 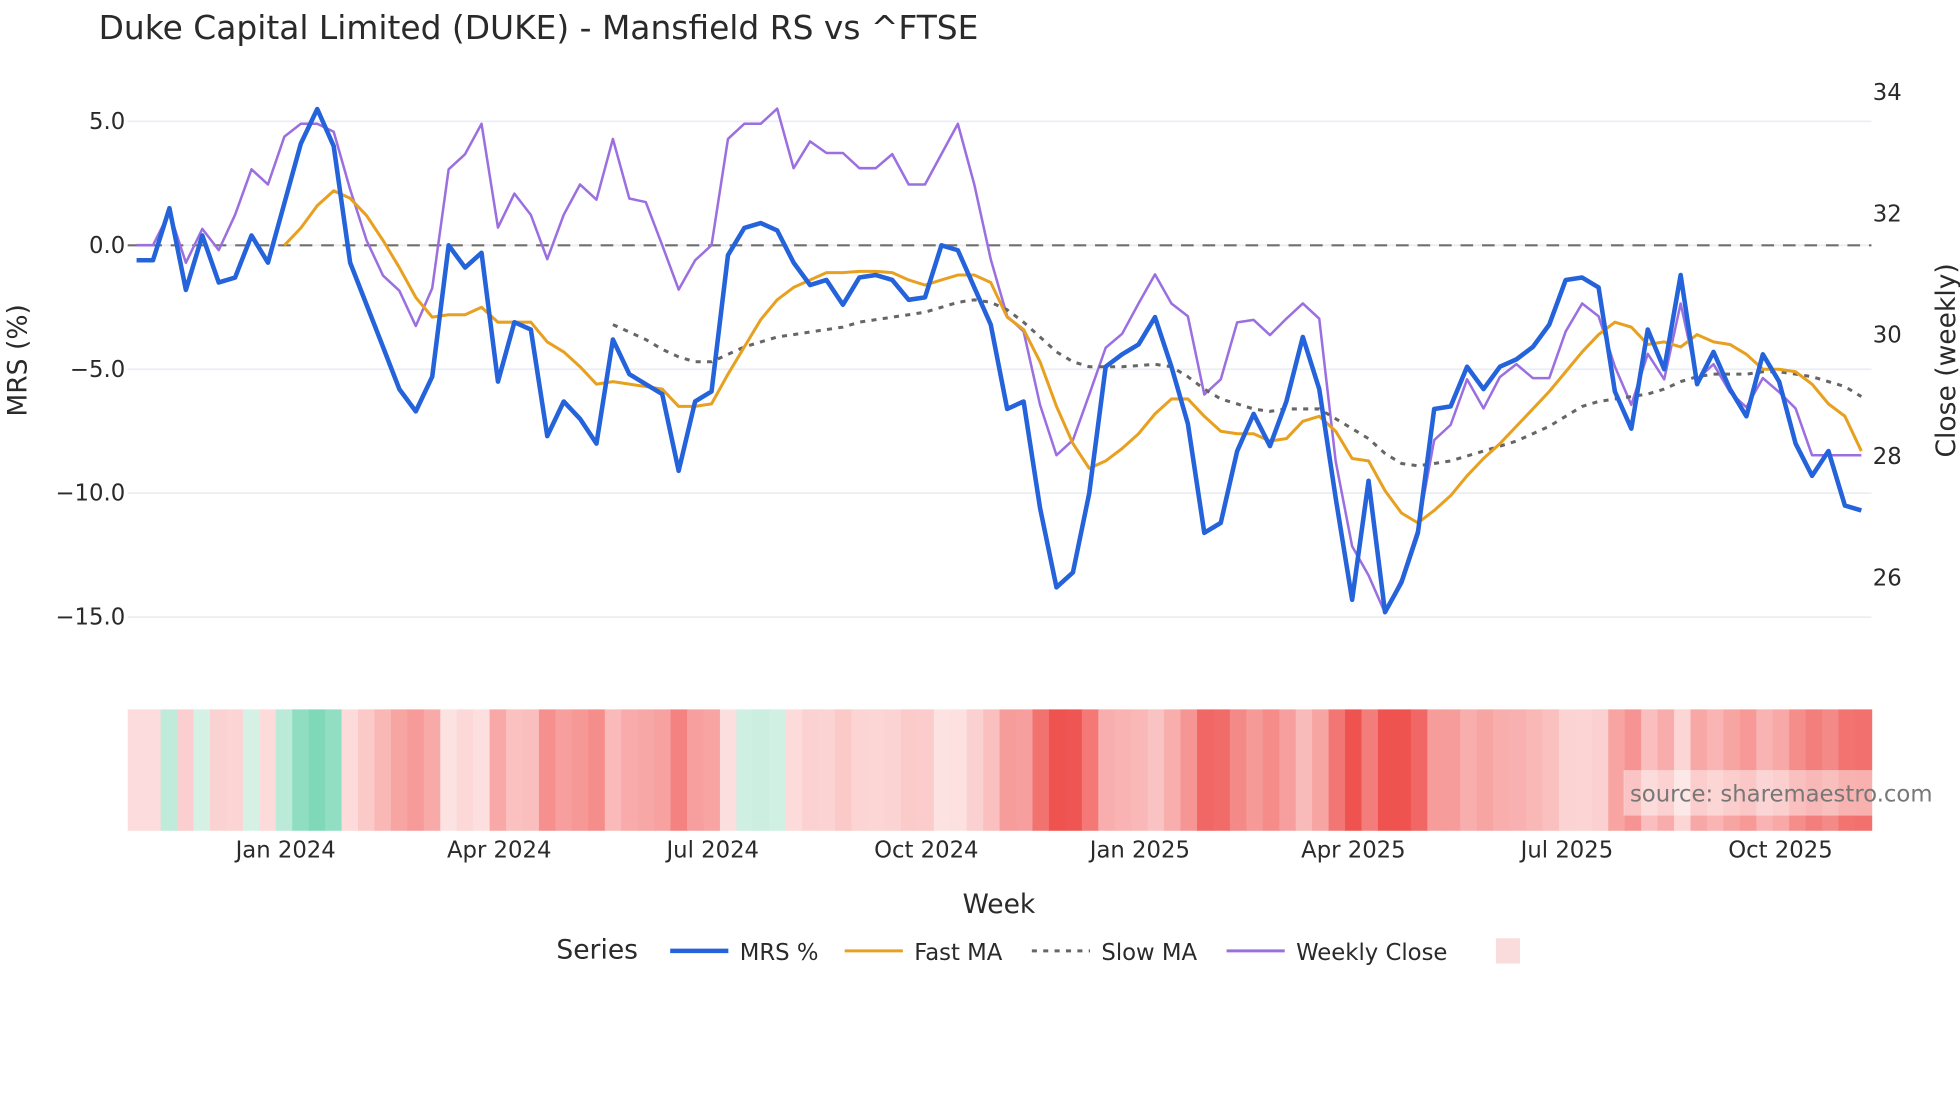 I want to click on y-axis-title: MRS (%), so click(x=18, y=360).